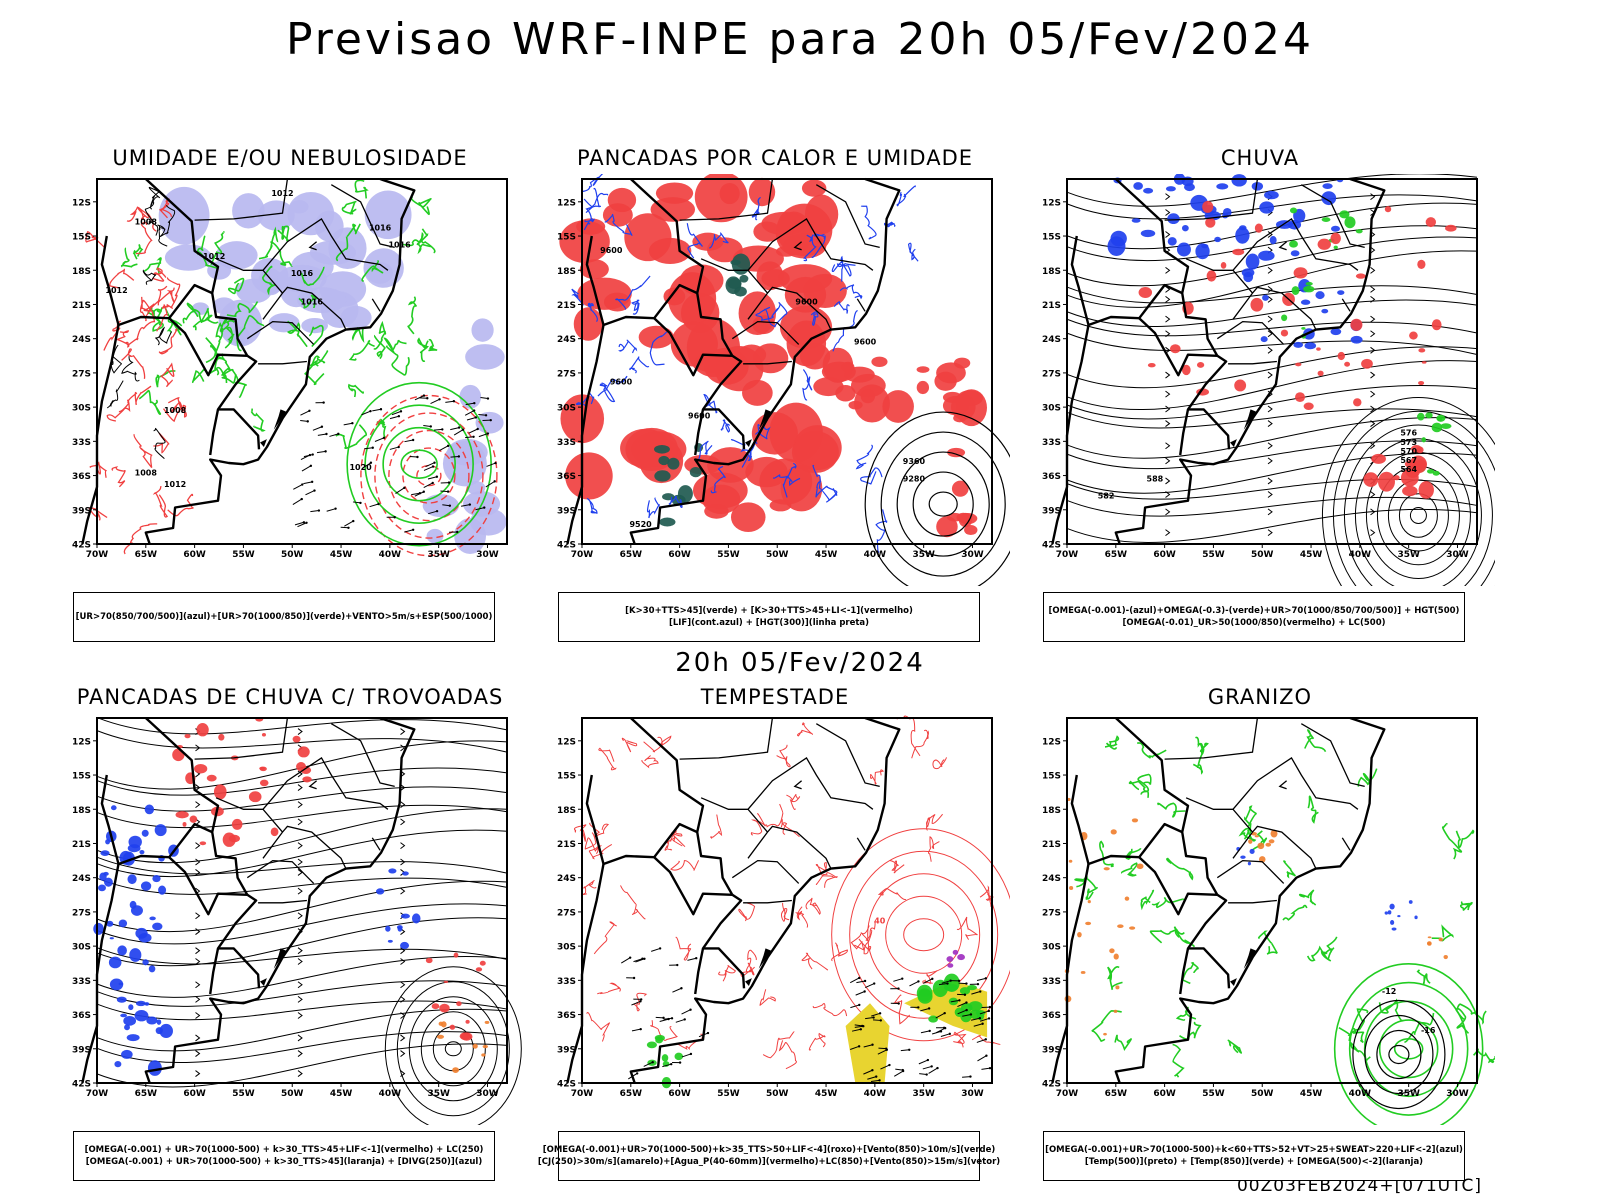 This screenshot has height=1200, width=1600. I want to click on coastline, so click(1250, 900).